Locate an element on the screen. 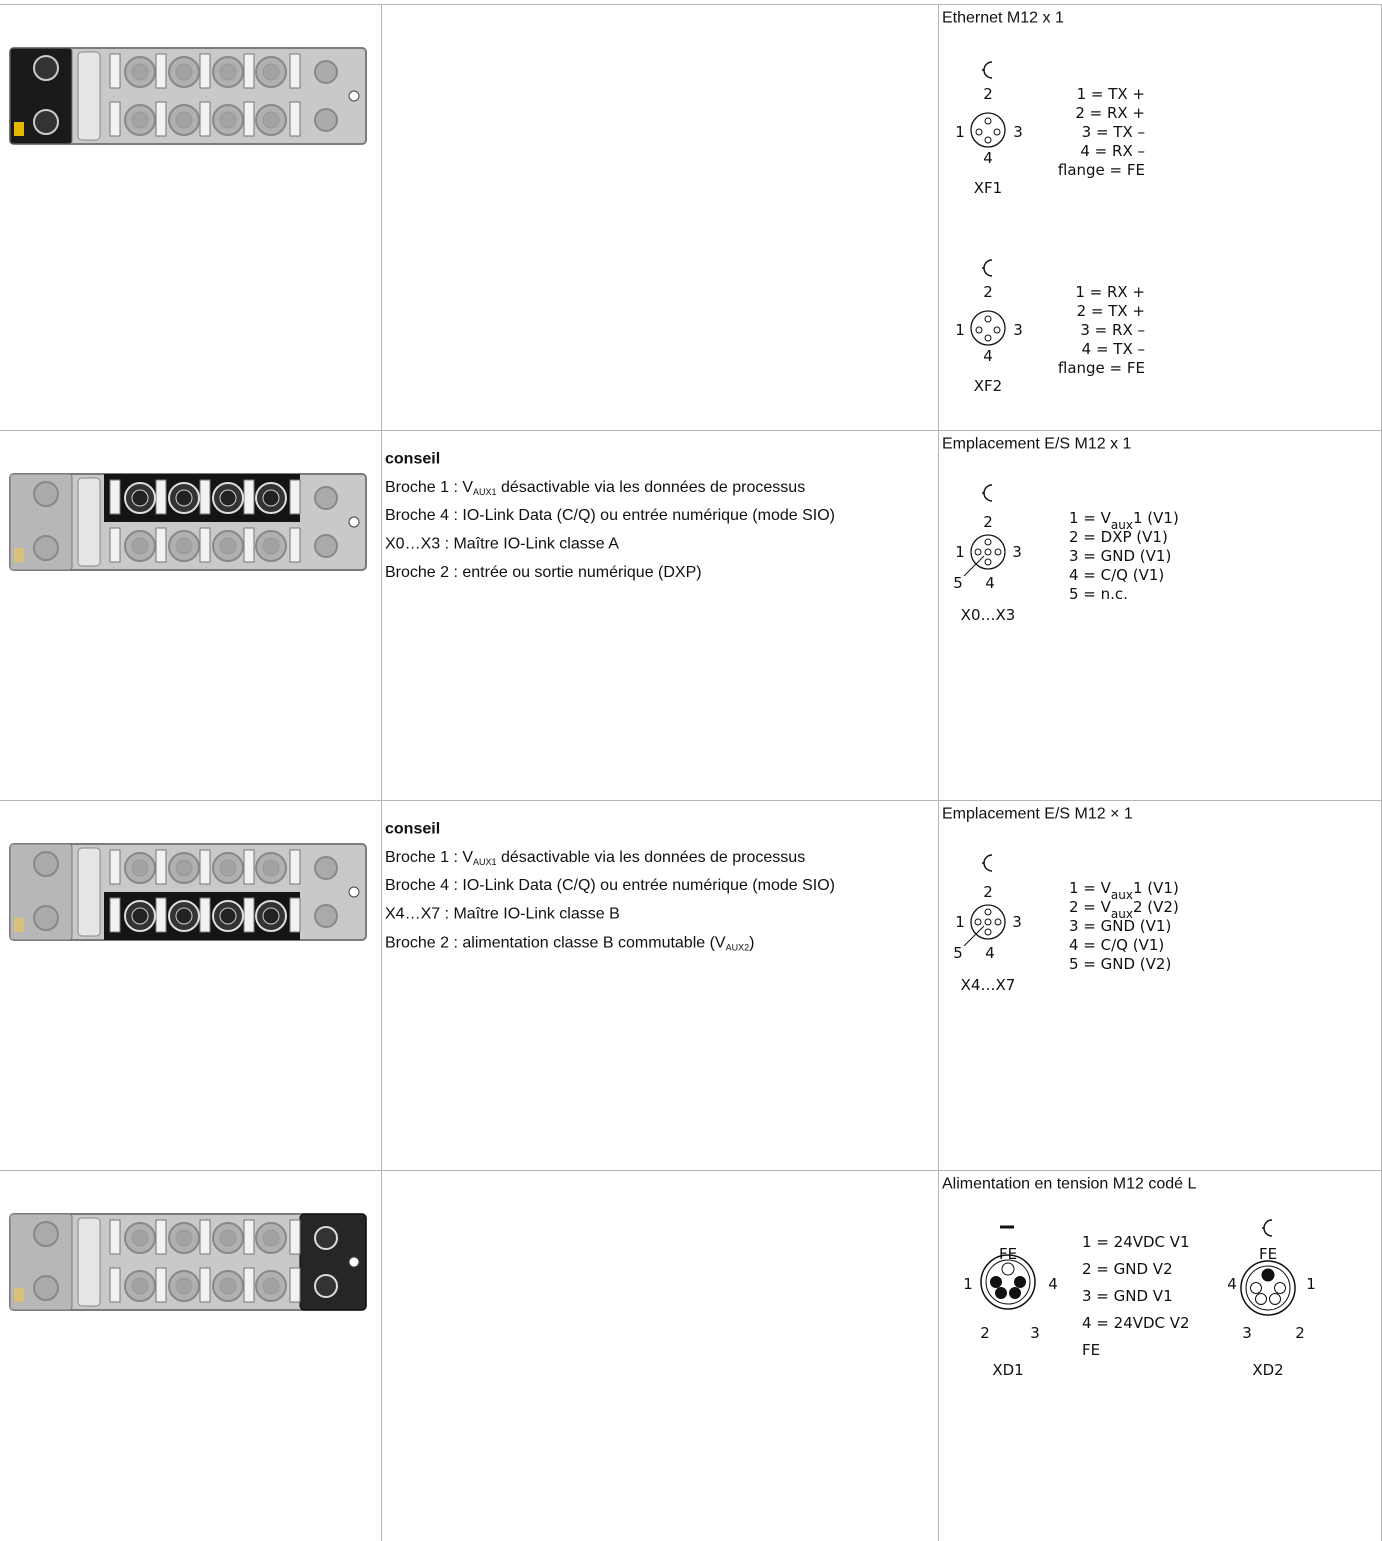 This screenshot has width=1382, height=1541. pin-assignment-part: 1 = V is located at coordinates (1090, 888).